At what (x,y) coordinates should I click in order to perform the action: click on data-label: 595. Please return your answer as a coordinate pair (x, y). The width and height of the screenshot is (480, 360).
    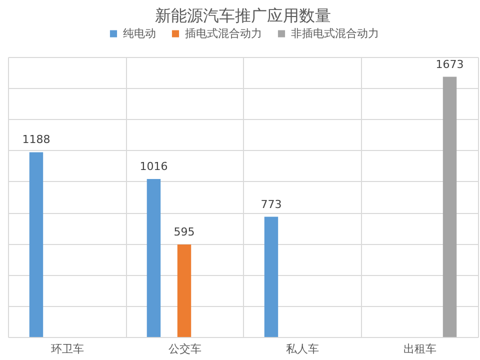
    Looking at the image, I should click on (184, 231).